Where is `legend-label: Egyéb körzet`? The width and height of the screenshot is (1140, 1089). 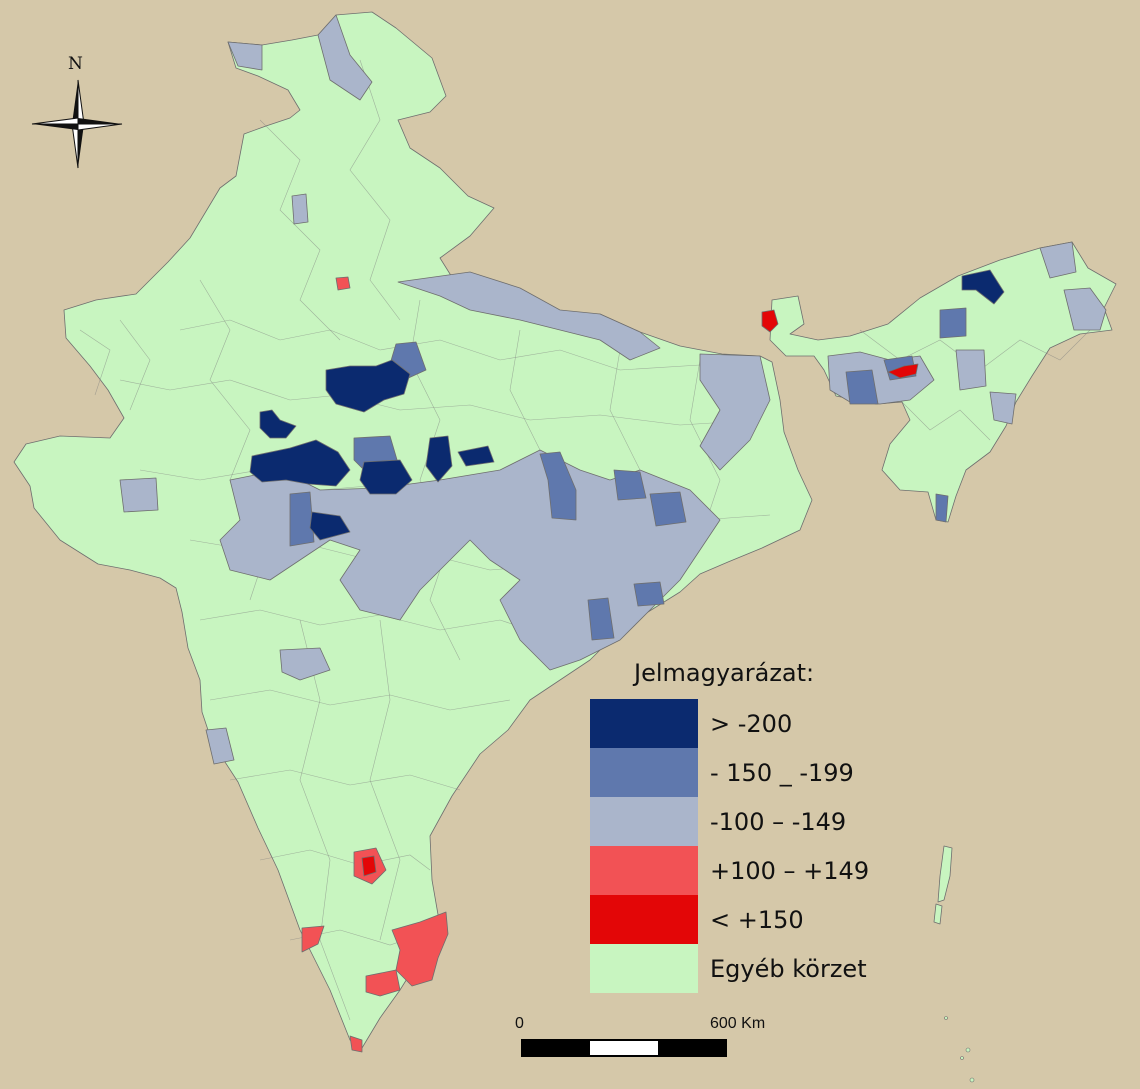
legend-label: Egyéb körzet is located at coordinates (788, 968).